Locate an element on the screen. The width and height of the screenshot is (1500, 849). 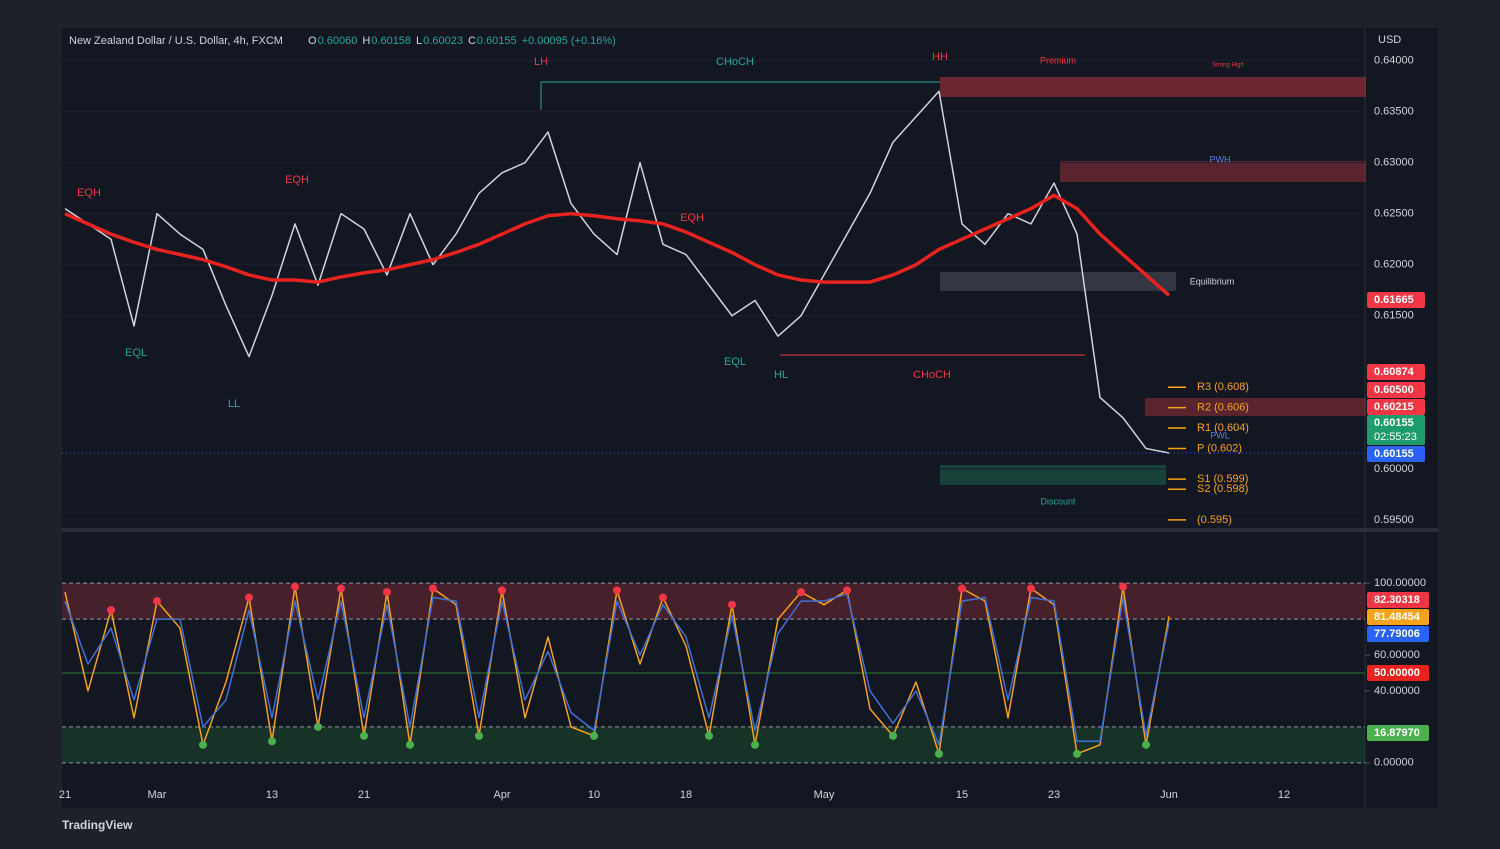
premium-zone is located at coordinates (1153, 87).